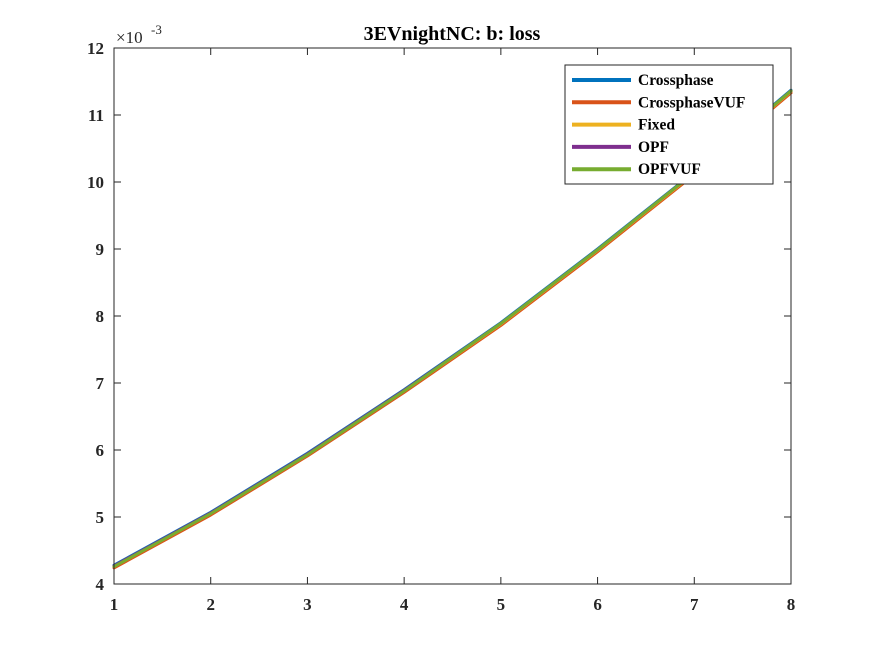 The image size is (875, 656). Describe the element at coordinates (691, 102) in the screenshot. I see `legend-label: CrossphaseVUF` at that location.